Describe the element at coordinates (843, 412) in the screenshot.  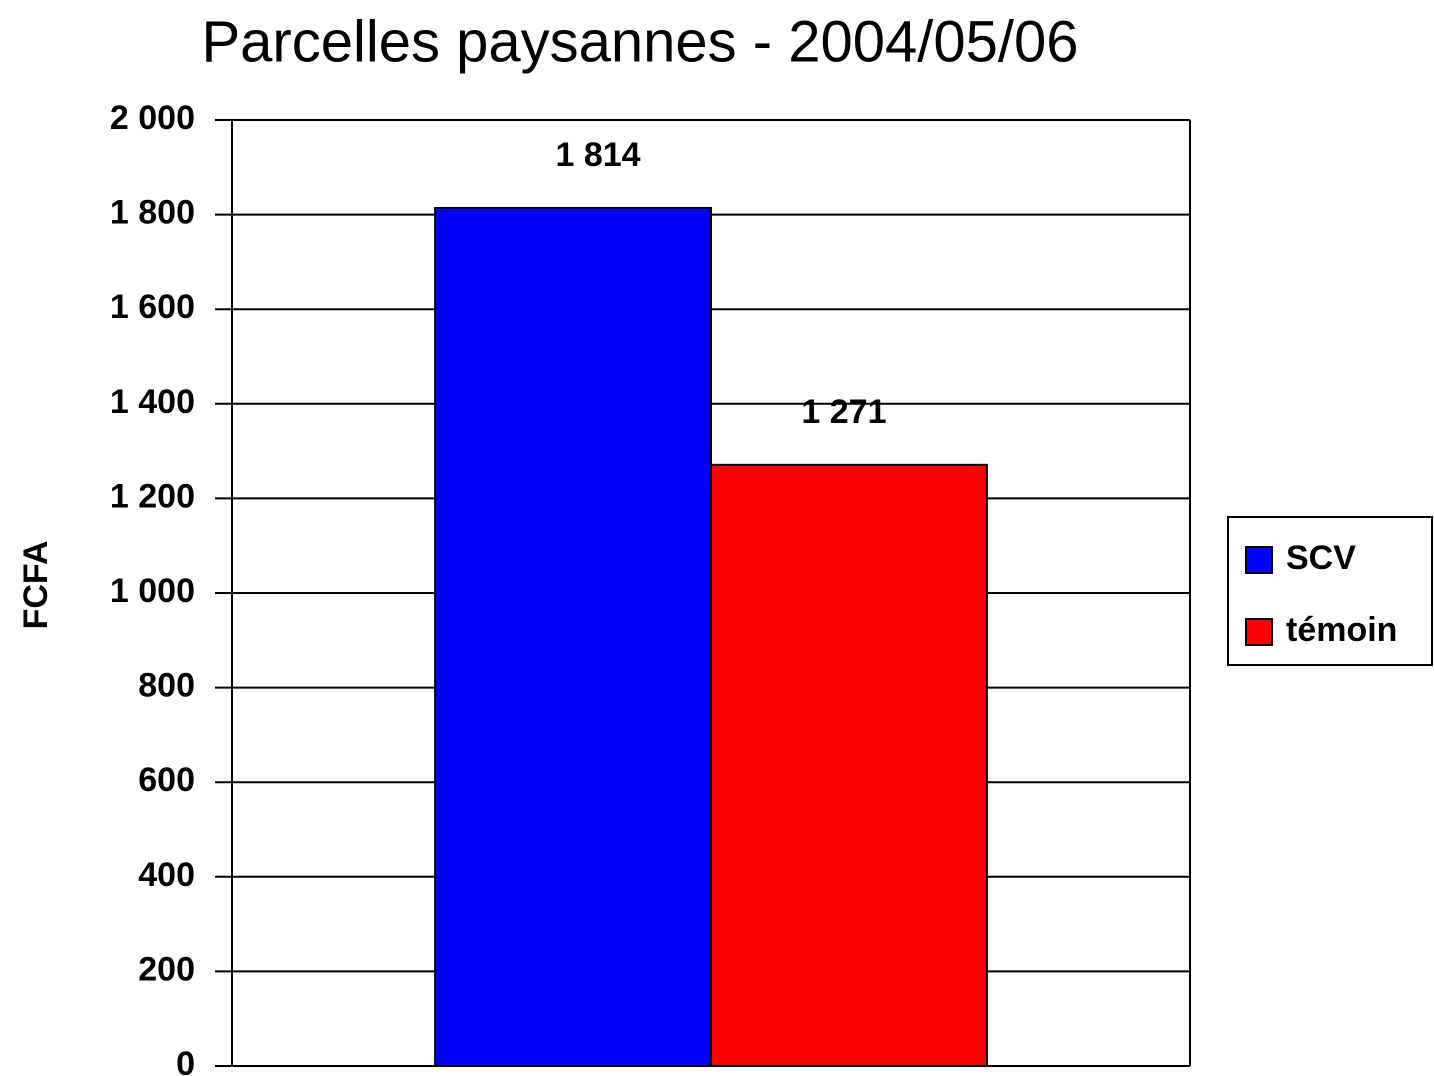
I see `value-label: 1 271` at that location.